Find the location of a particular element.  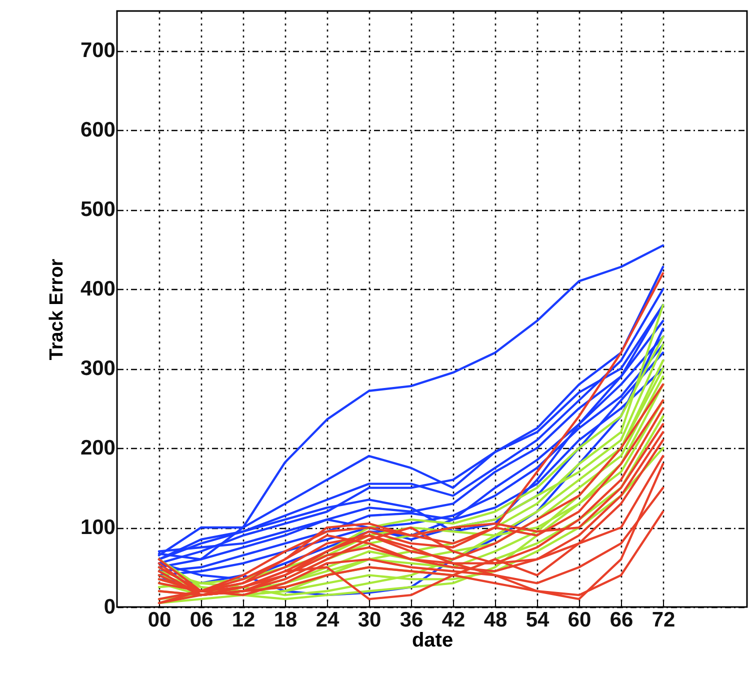

x-tick-label: 00 is located at coordinates (160, 620).